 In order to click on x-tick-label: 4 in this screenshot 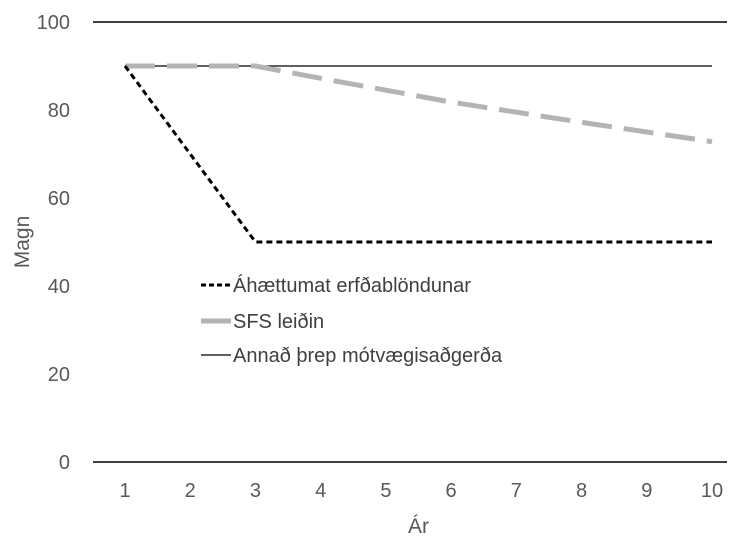, I will do `click(320, 491)`.